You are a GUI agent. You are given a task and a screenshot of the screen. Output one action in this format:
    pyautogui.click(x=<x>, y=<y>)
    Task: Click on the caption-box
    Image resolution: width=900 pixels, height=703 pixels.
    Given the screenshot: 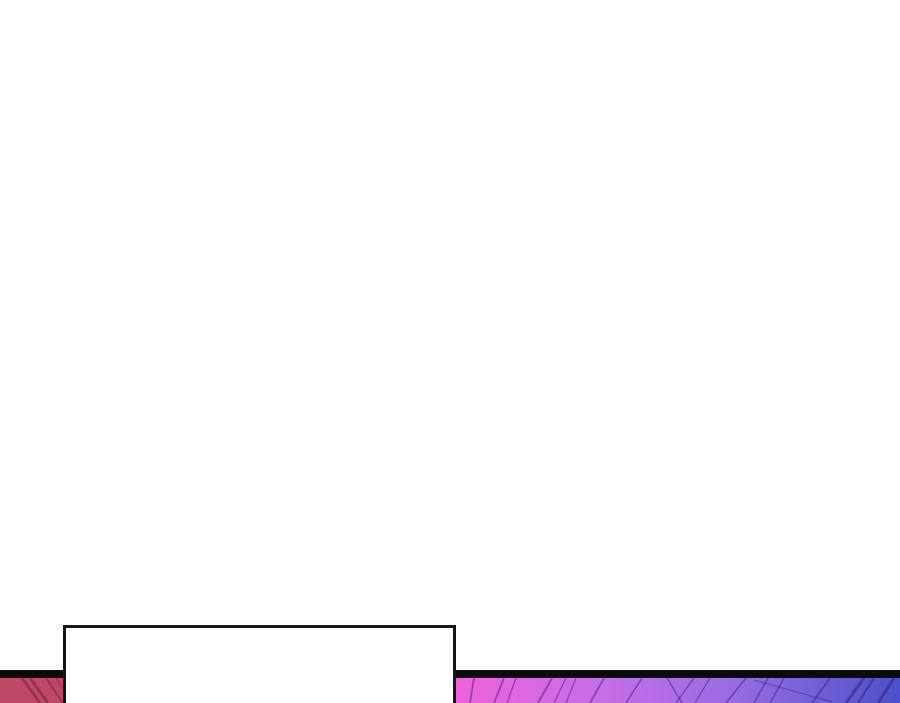 What is the action you would take?
    pyautogui.click(x=259, y=664)
    